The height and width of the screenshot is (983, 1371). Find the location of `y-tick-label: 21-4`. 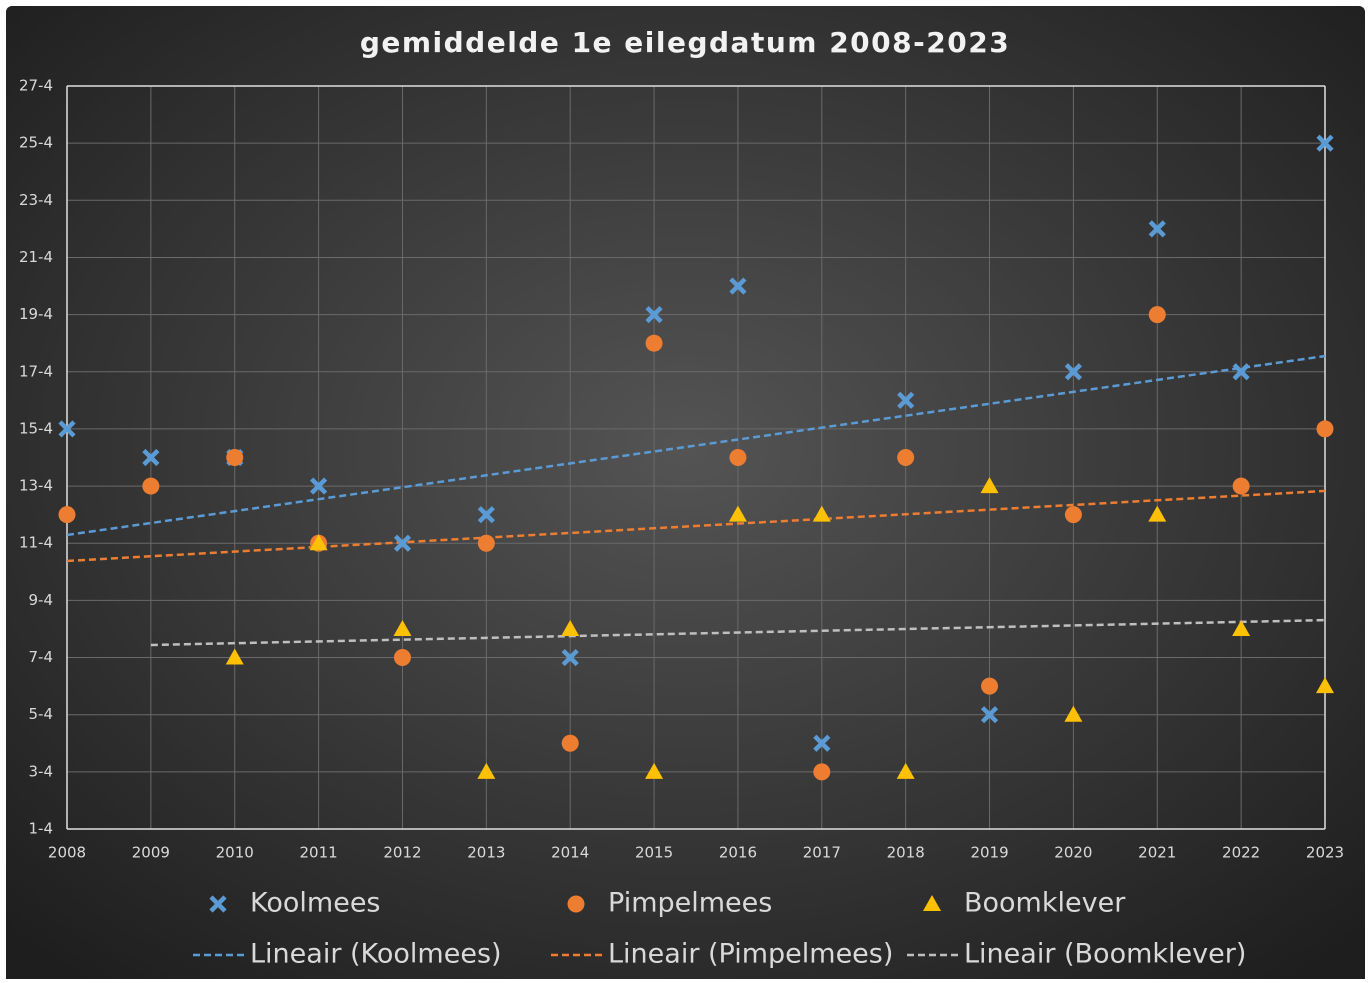

y-tick-label: 21-4 is located at coordinates (36, 257).